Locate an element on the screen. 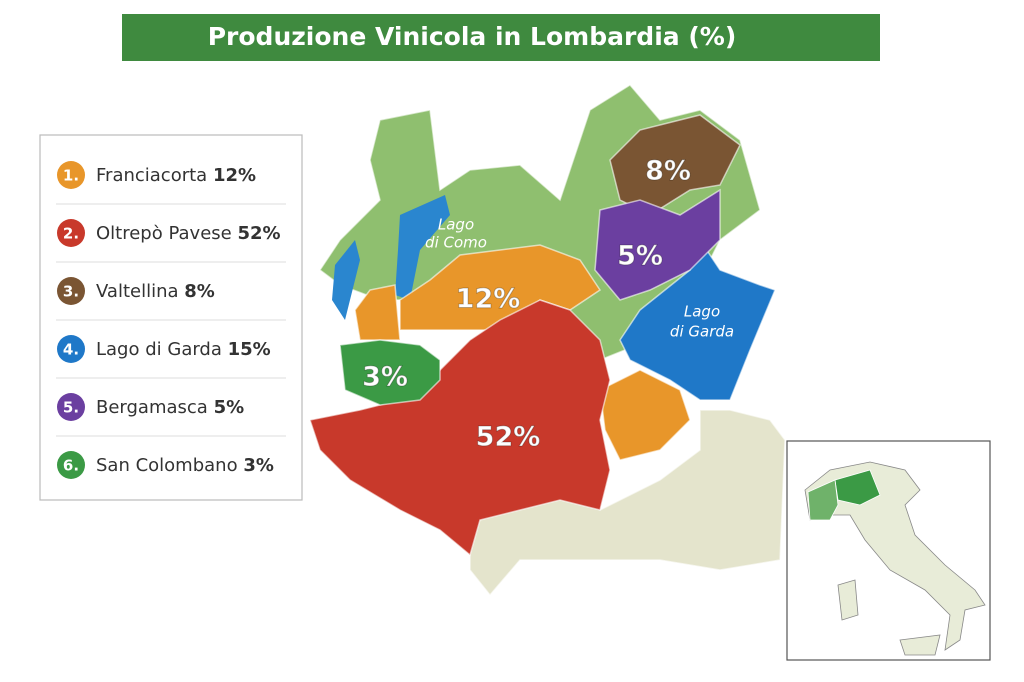  legend-index: 3. is located at coordinates (71, 292).